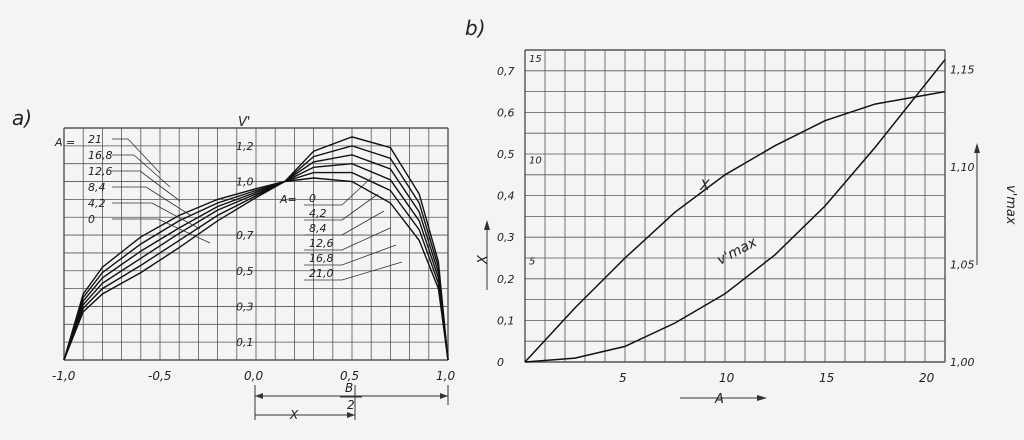 The width and height of the screenshot is (1024, 440). What do you see at coordinates (294, 415) in the screenshot?
I see `dim-offset-label: X` at bounding box center [294, 415].